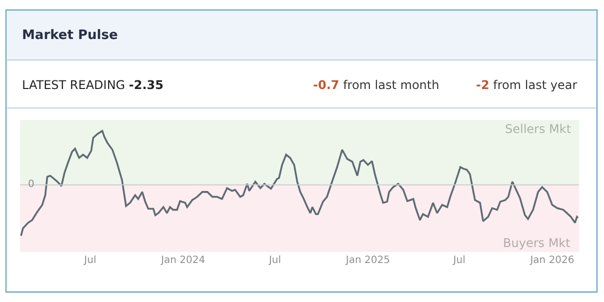 This screenshot has width=604, height=302. Describe the element at coordinates (551, 260) in the screenshot. I see `x-tick-label: Jan 2026` at that location.